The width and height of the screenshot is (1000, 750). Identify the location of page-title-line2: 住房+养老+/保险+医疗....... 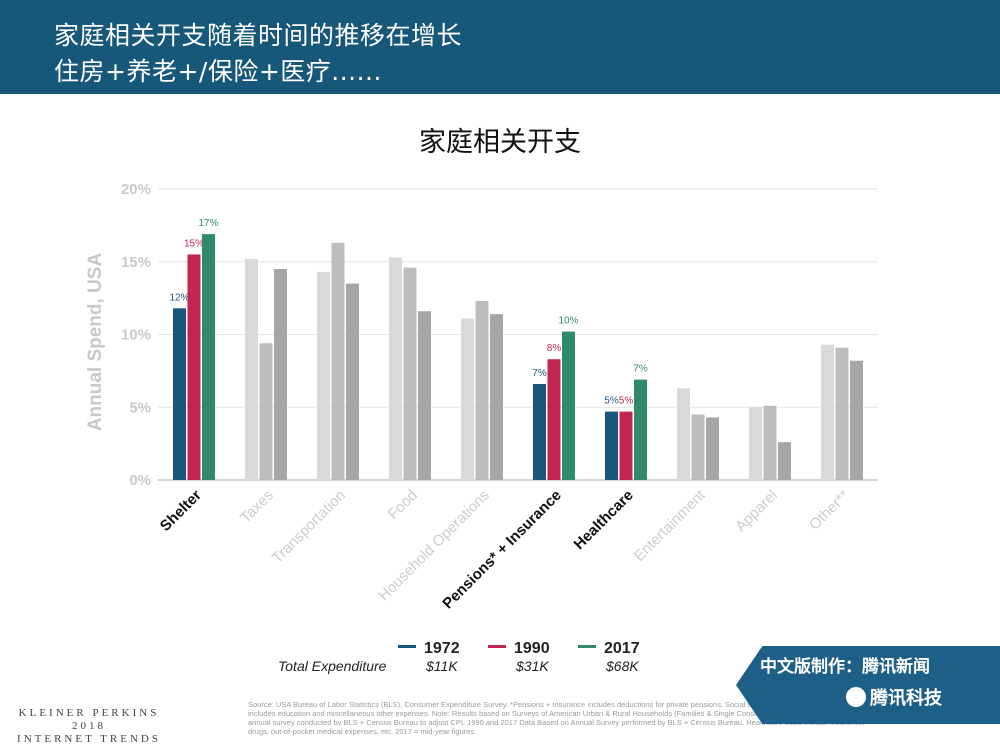
(218, 71).